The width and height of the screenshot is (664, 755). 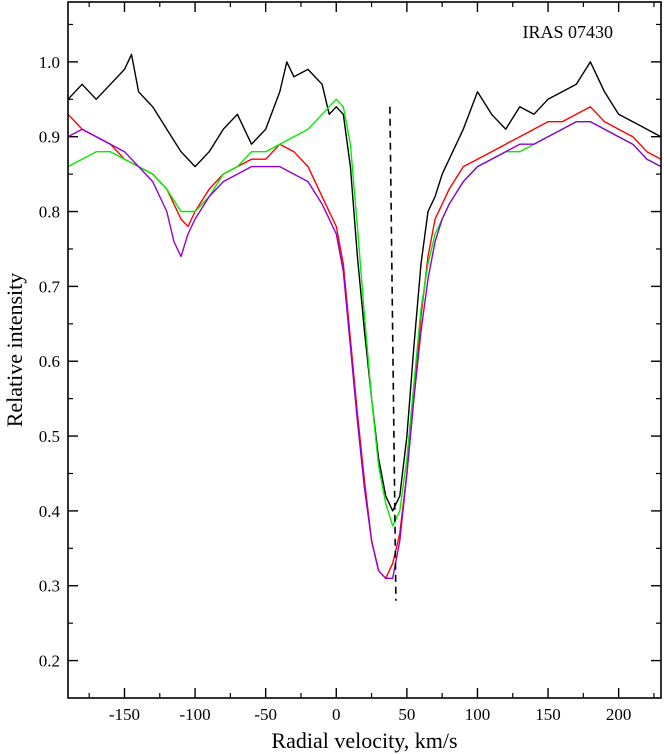 What do you see at coordinates (124, 714) in the screenshot?
I see `x-tick-label: -150` at bounding box center [124, 714].